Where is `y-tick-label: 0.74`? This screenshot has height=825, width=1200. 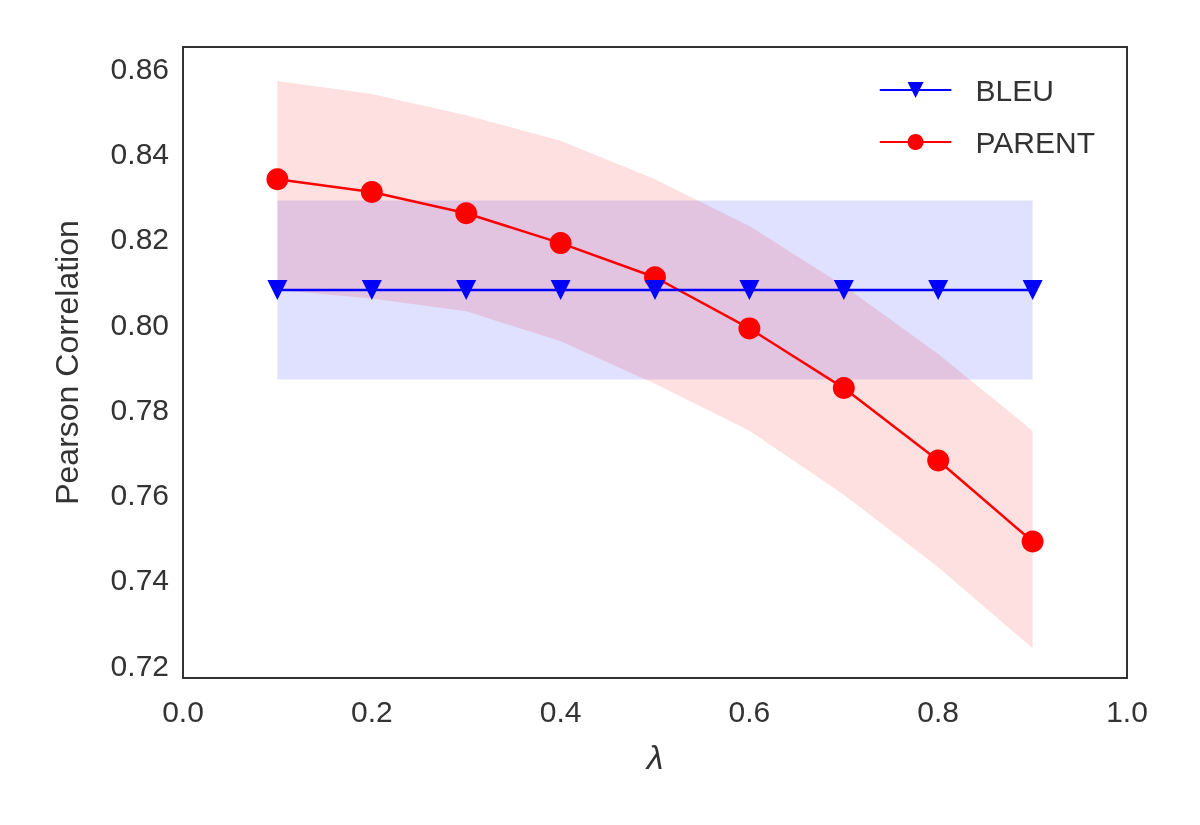
y-tick-label: 0.74 is located at coordinates (139, 580).